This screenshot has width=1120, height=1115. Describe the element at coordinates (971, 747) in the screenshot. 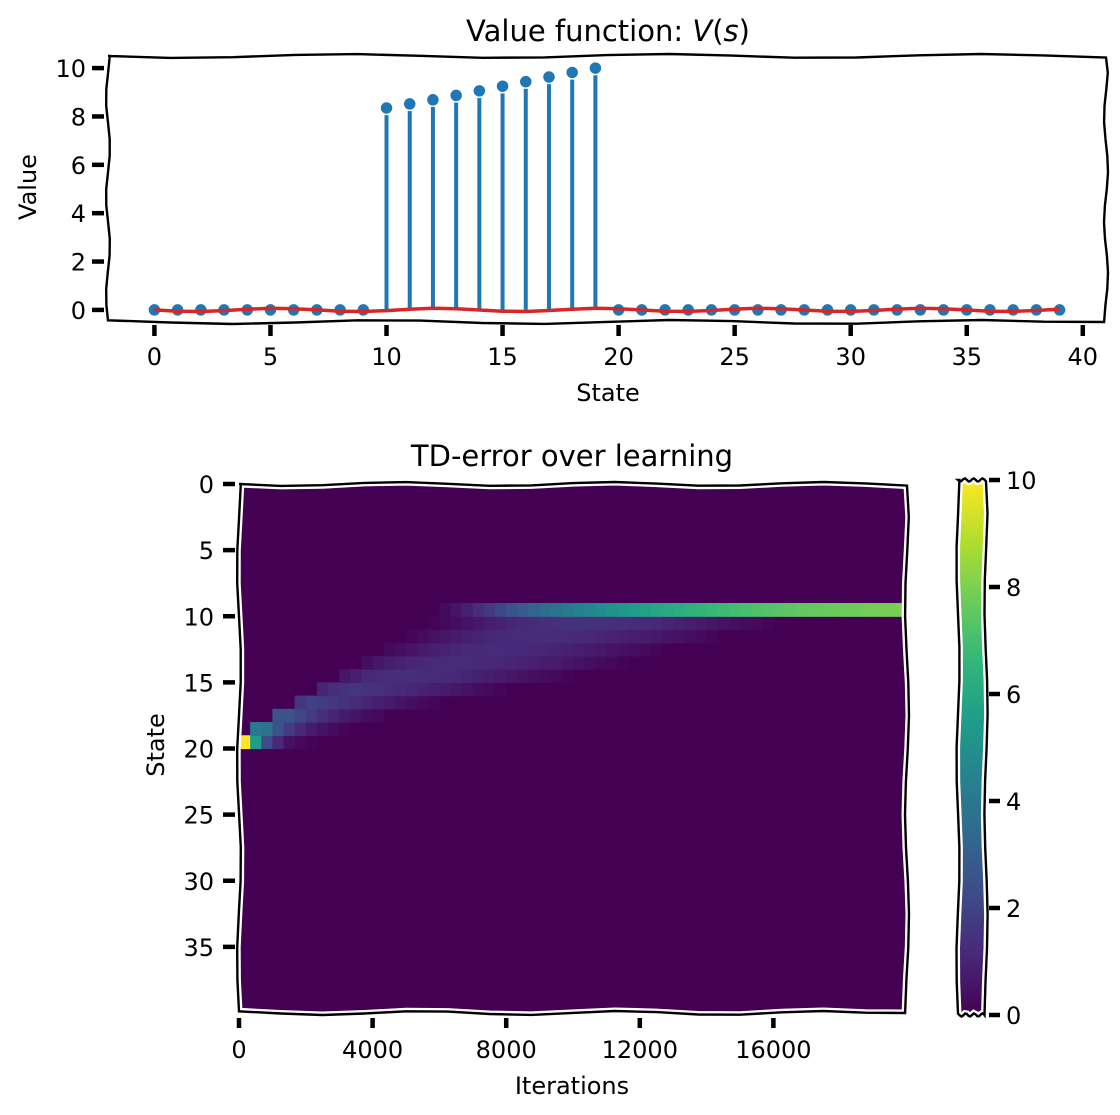

I see `colorbar-frame-line` at that location.